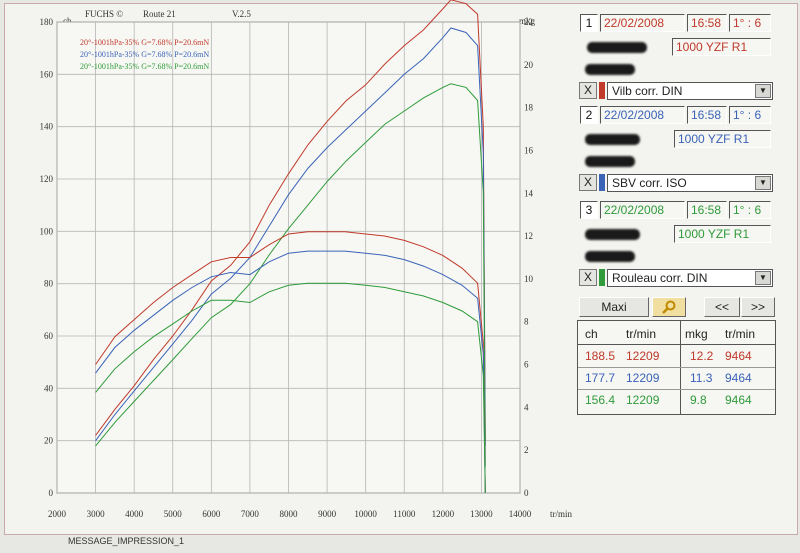 The image size is (800, 553). Describe the element at coordinates (126, 541) in the screenshot. I see `footer-message: MESSAGE_IMPRESSION_1` at that location.